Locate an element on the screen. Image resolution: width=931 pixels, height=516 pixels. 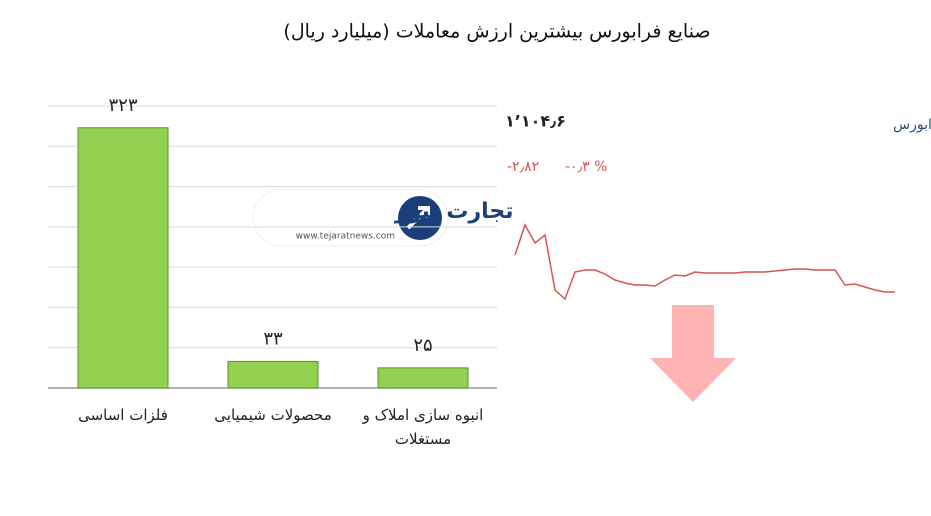
x-tick-label: فلزات اساسی is located at coordinates (123, 415).